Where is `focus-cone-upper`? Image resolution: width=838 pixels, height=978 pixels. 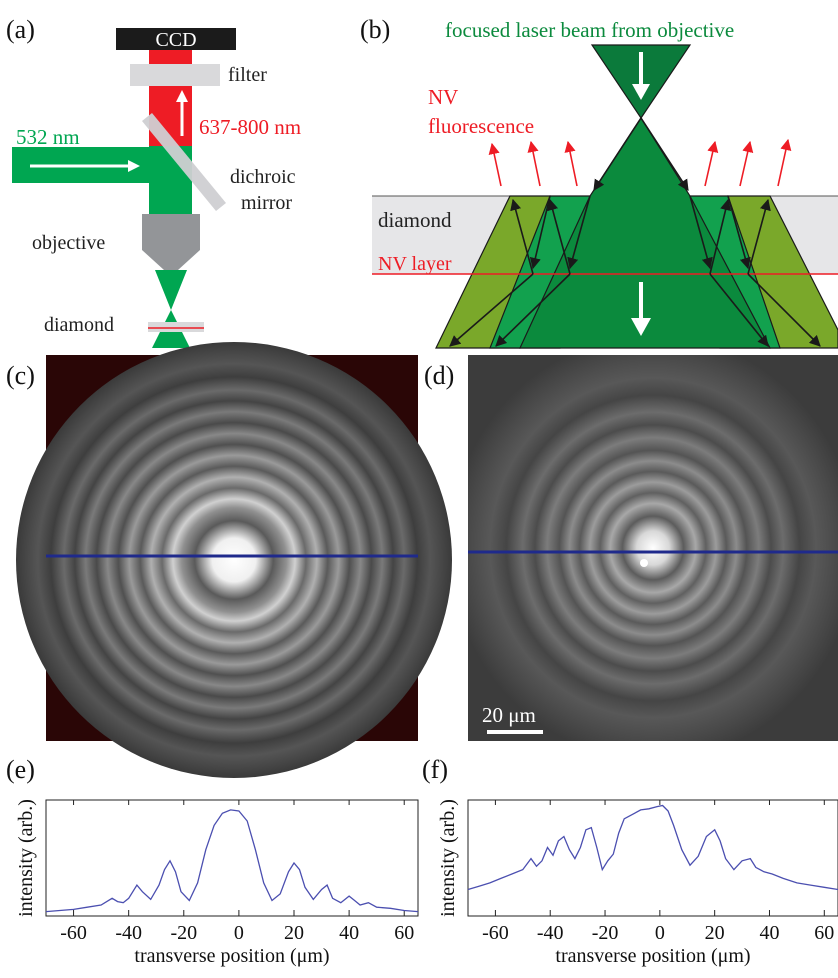
focus-cone-upper is located at coordinates (171, 290).